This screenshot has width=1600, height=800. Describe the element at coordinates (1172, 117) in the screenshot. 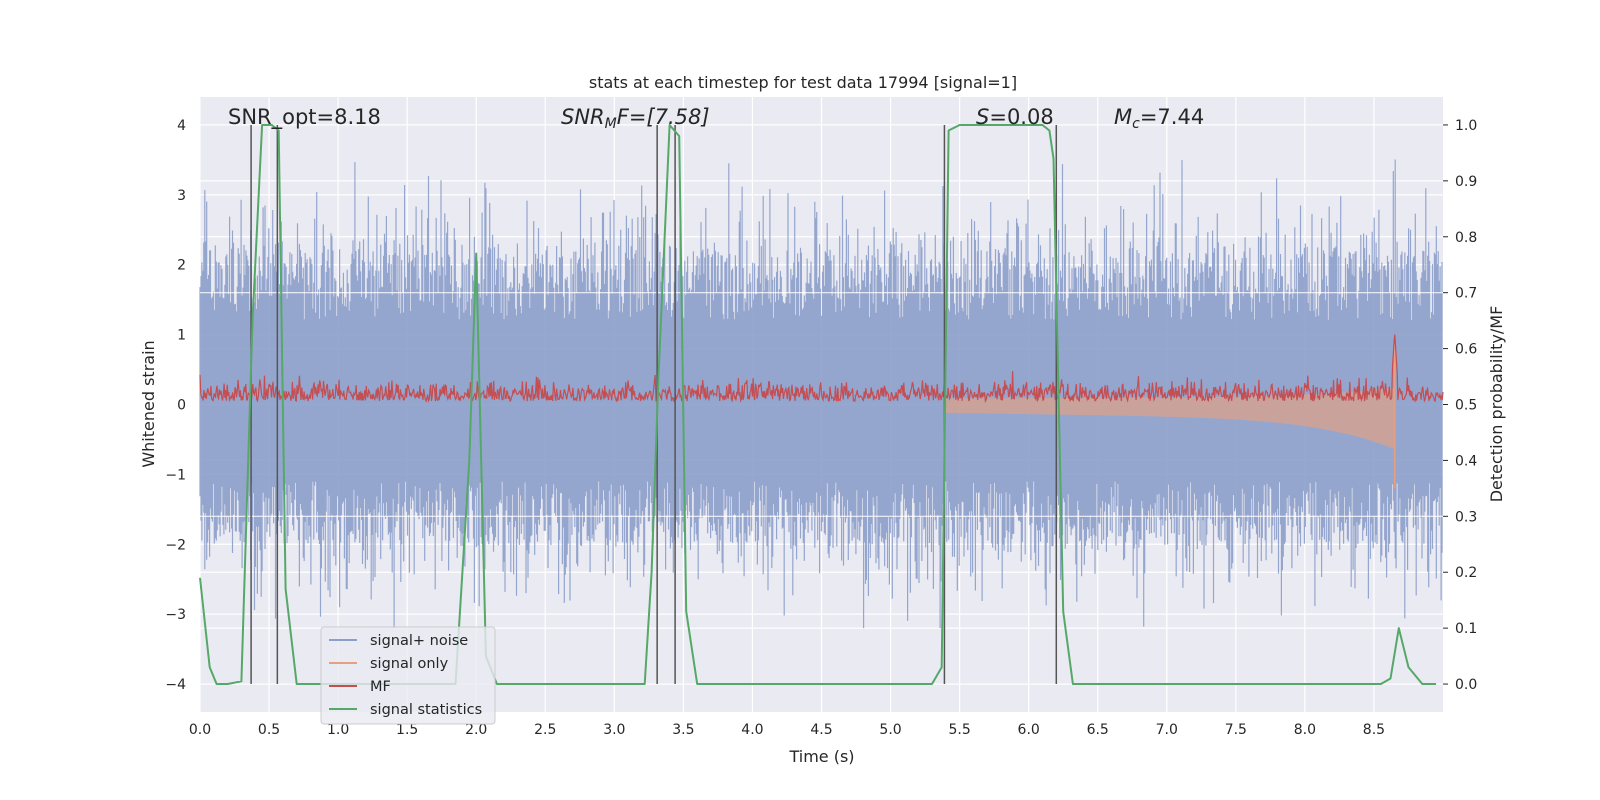

I see `annotation-mc-part-c: =7.44` at that location.